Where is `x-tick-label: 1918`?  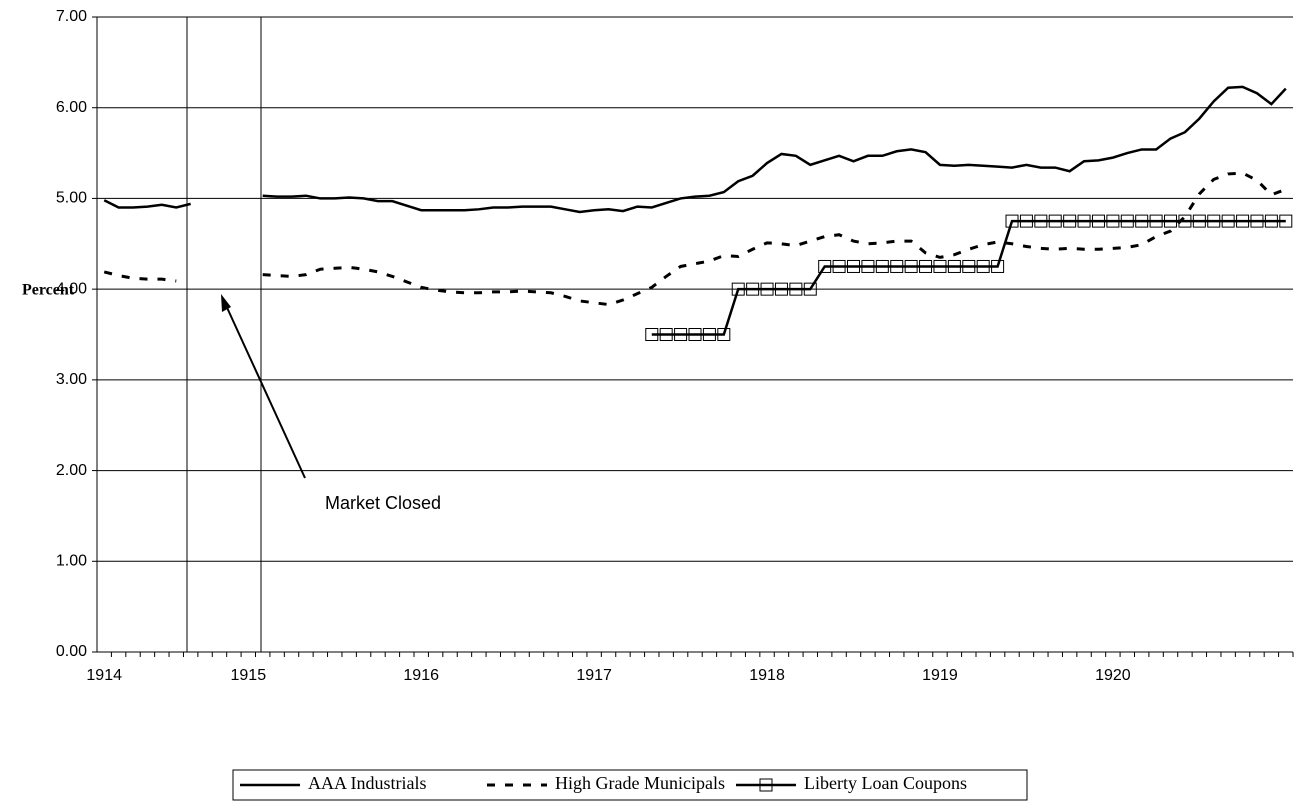
x-tick-label: 1918 is located at coordinates (767, 675).